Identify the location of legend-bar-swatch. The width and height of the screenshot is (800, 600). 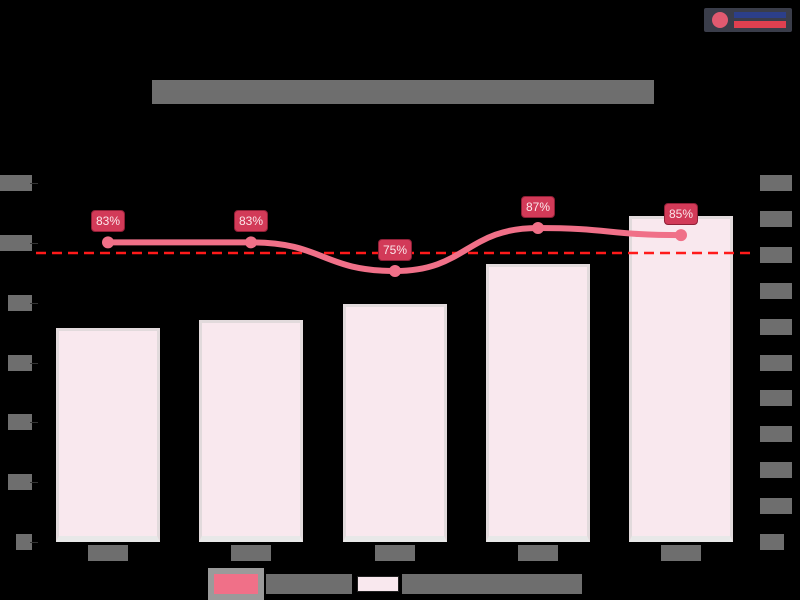
(378, 584).